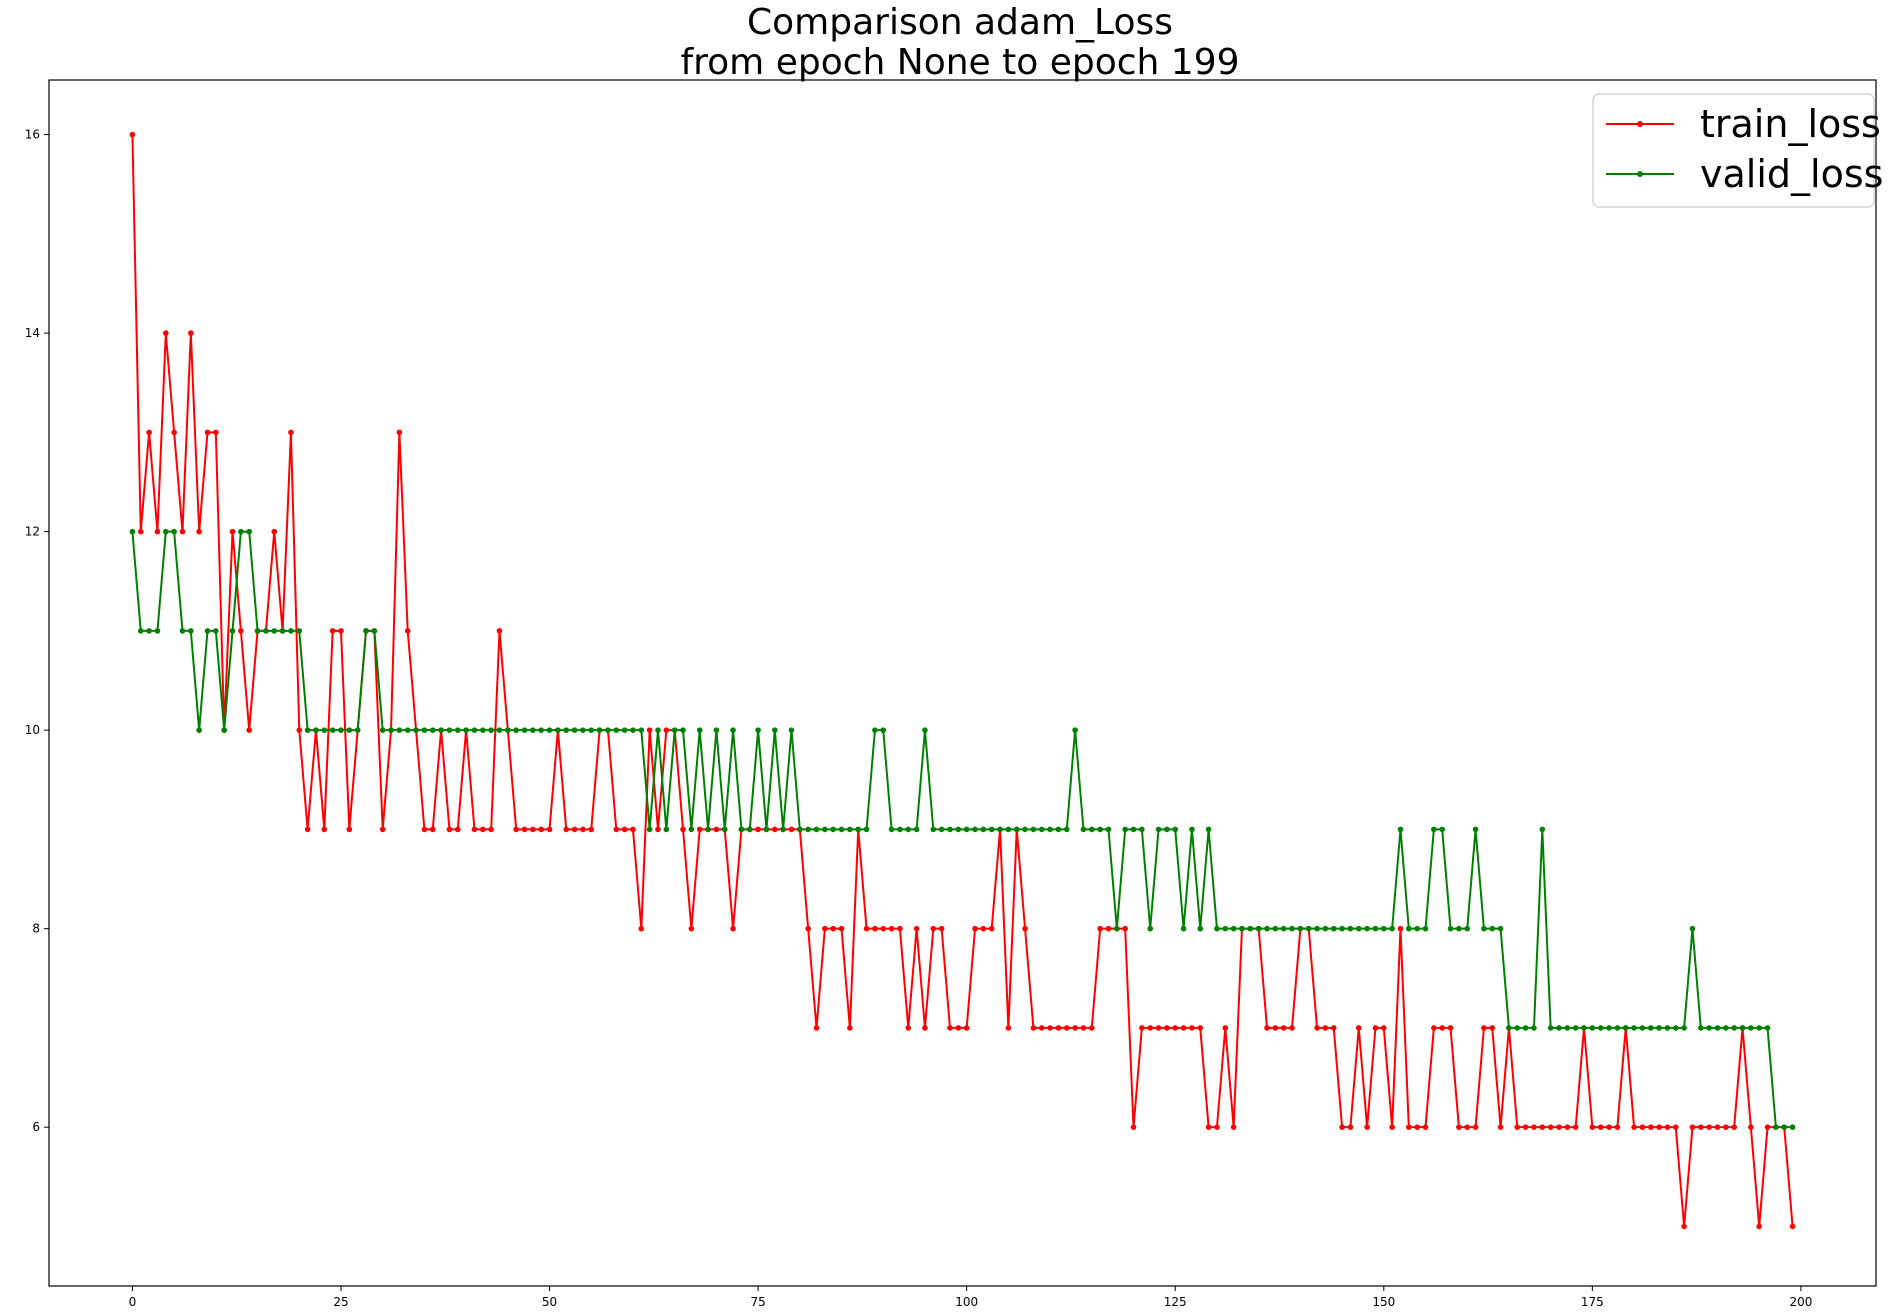 This screenshot has width=1897, height=1313. Describe the element at coordinates (970, 1297) in the screenshot. I see `x-axis: 0 25 50 75 100 125 150 175 200` at that location.